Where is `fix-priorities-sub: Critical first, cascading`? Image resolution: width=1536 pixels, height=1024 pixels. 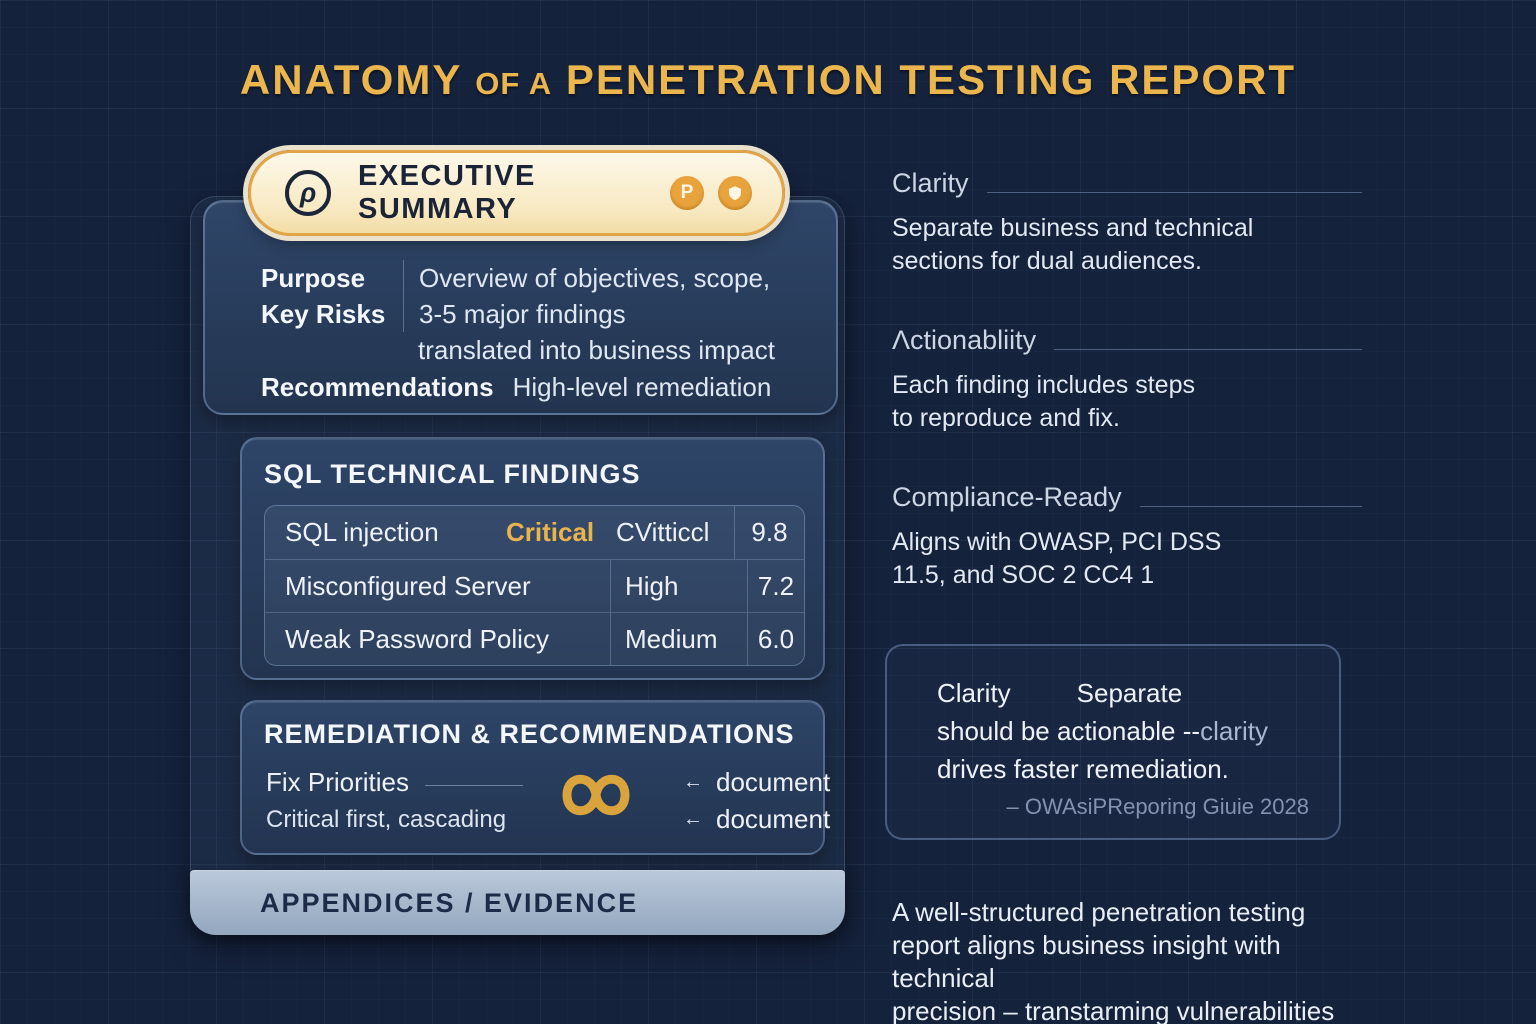
fix-priorities-sub: Critical first, cascading is located at coordinates (386, 819).